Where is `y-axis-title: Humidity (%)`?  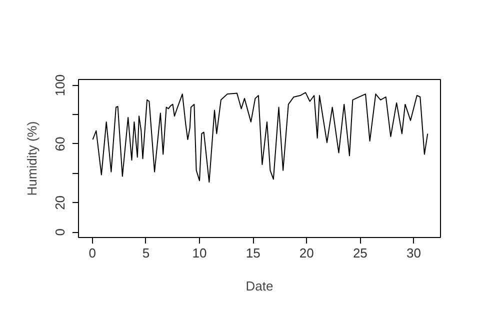 y-axis-title: Humidity (%) is located at coordinates (32, 158).